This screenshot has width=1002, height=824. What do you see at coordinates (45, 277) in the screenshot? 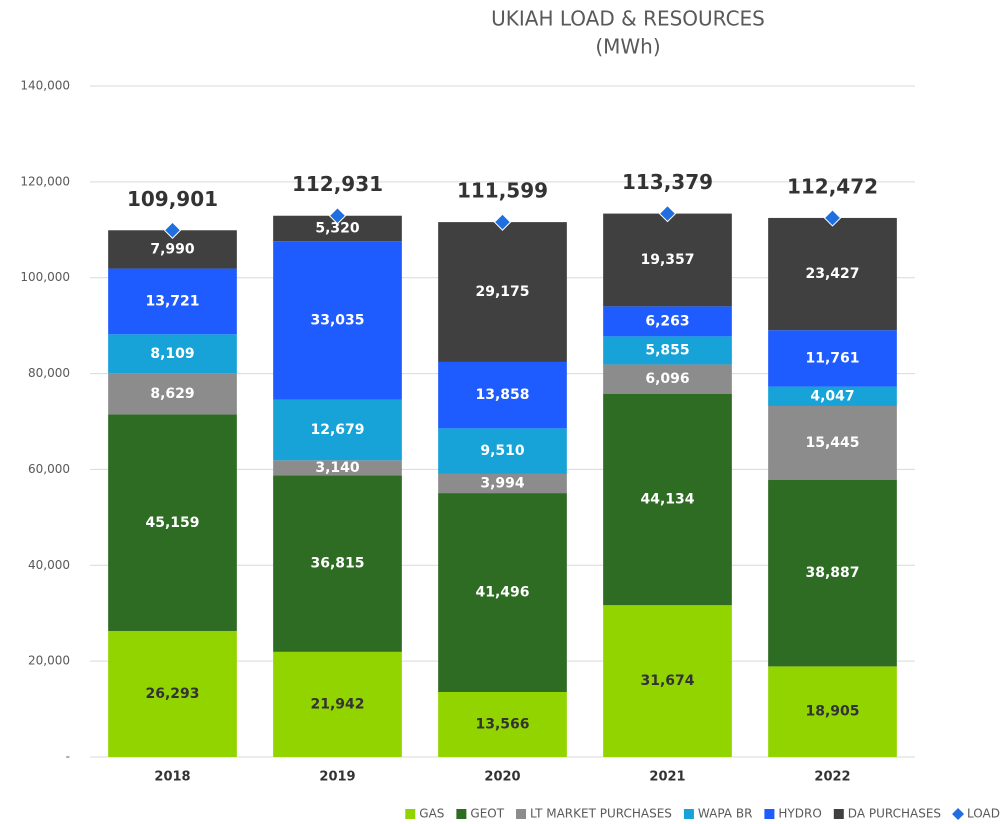
I see `y-tick-label: 100,000` at bounding box center [45, 277].